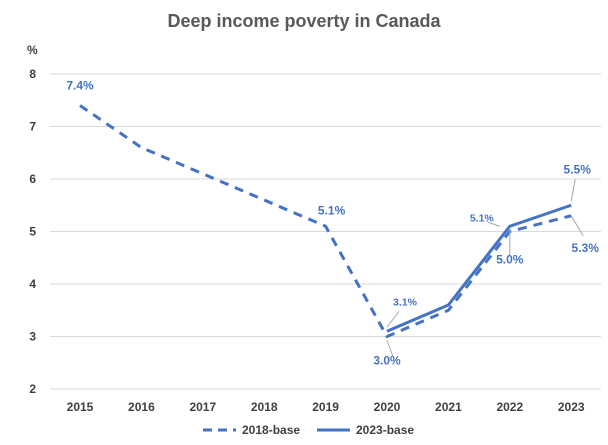 The width and height of the screenshot is (608, 445). What do you see at coordinates (271, 430) in the screenshot?
I see `legend-label: 2018-base` at bounding box center [271, 430].